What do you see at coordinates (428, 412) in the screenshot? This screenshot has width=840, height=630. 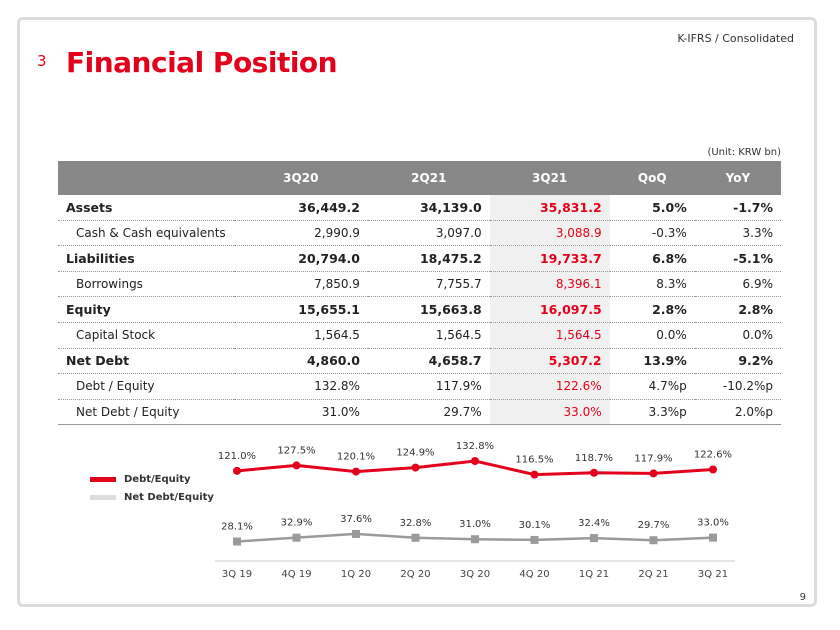 I see `cell-value: 29.7%` at bounding box center [428, 412].